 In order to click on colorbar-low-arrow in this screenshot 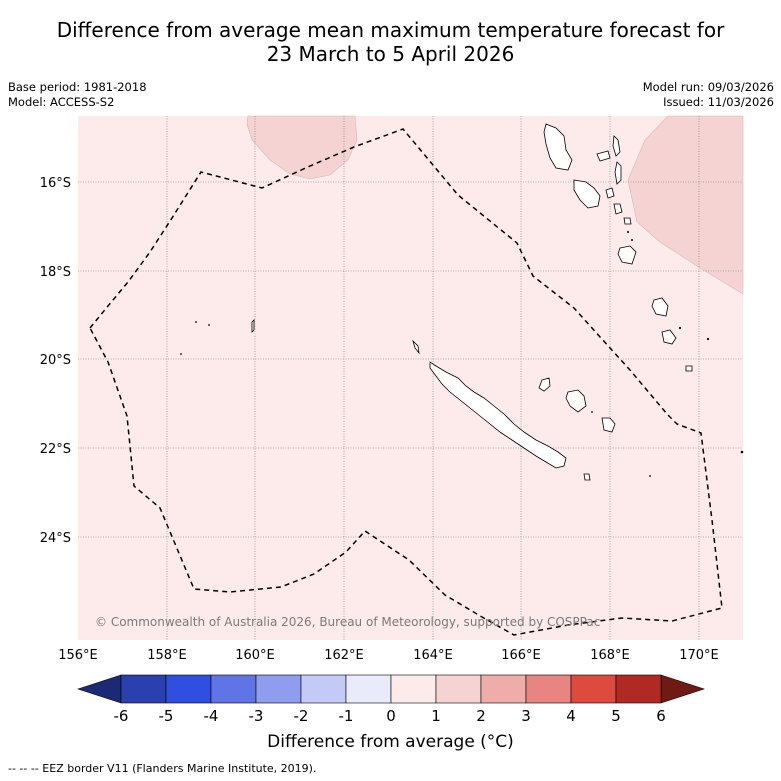, I will do `click(99, 689)`.